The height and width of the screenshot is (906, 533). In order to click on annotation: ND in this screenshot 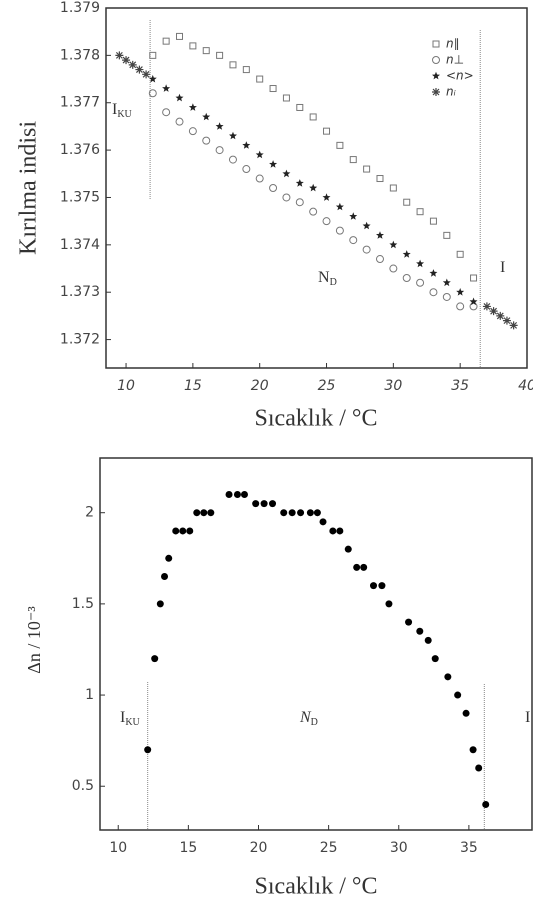, I will do `click(327, 279)`.